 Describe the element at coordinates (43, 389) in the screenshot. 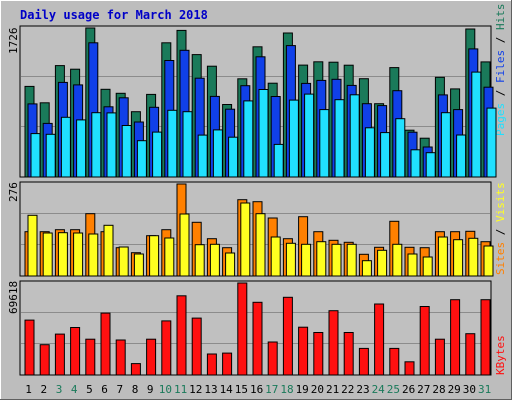

I see `x-tick-label-2: 2` at that location.